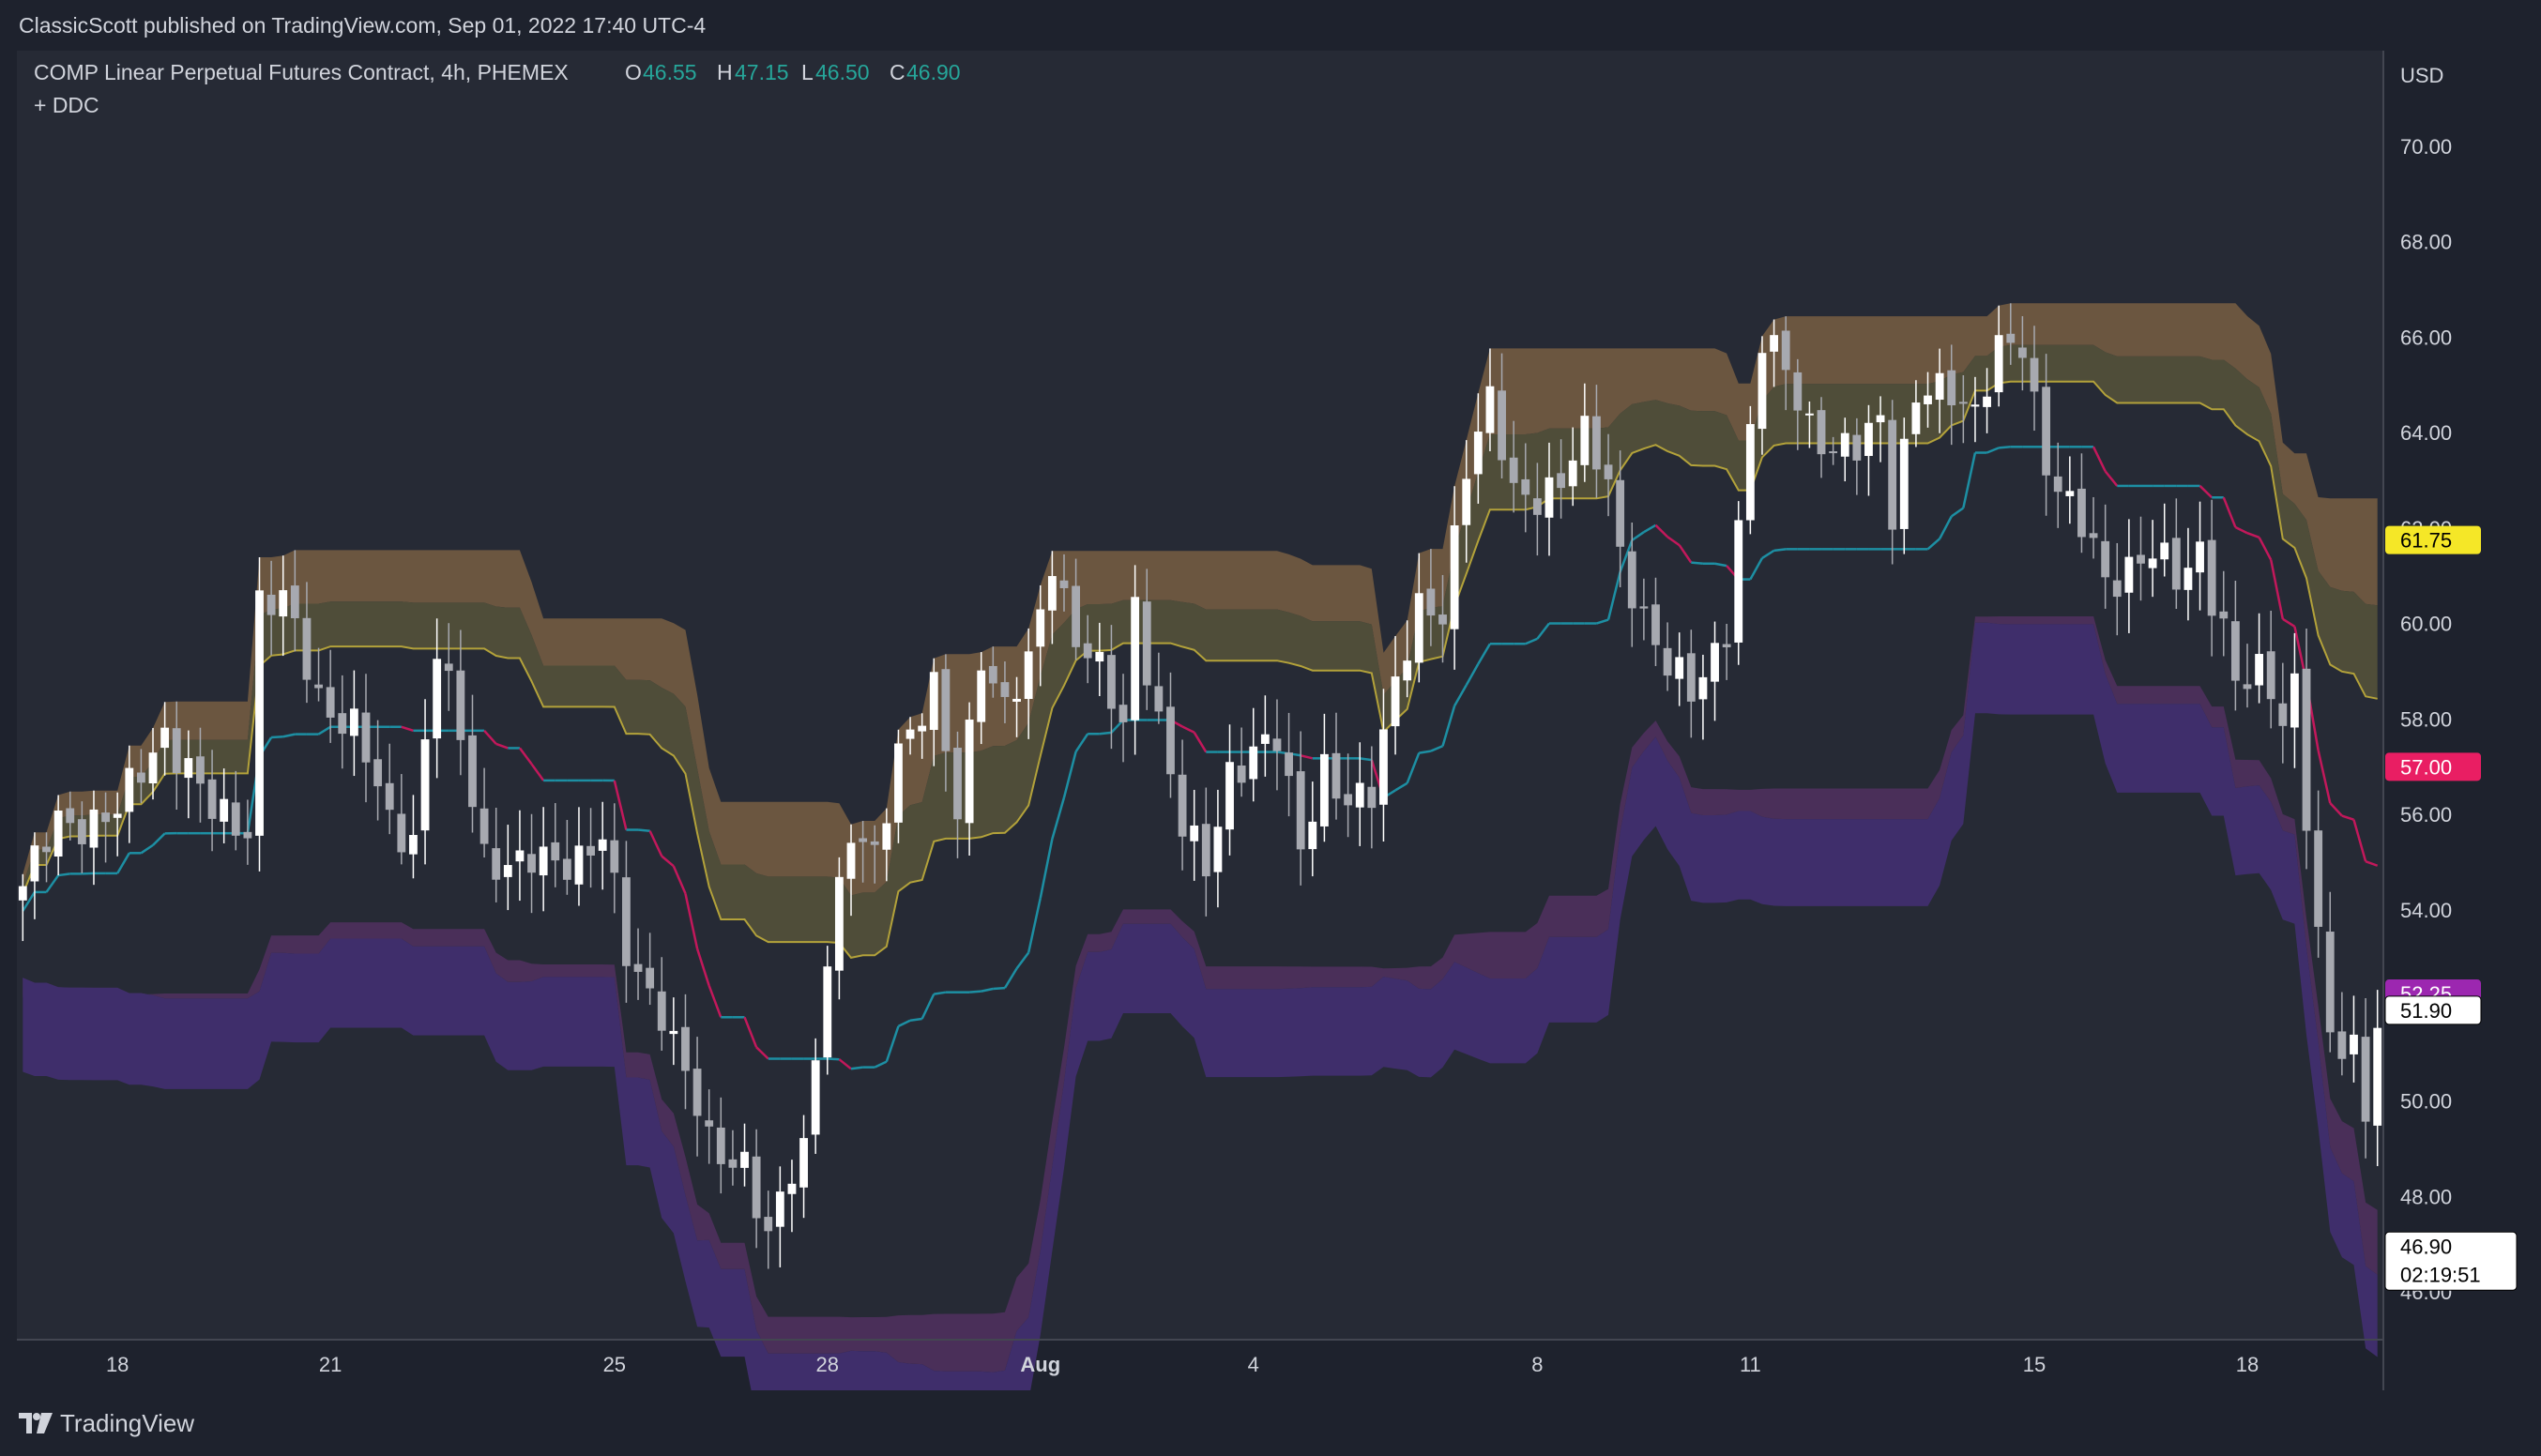 The width and height of the screenshot is (2541, 1456). What do you see at coordinates (1182, 1364) in the screenshot?
I see `time-axis: 18 21 25 28 Aug 4 8 11 15 18` at bounding box center [1182, 1364].